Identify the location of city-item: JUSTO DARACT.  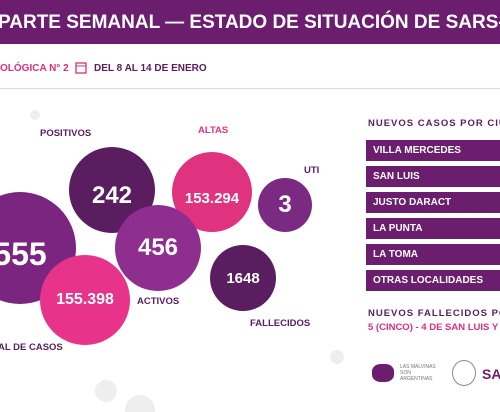
(433, 202).